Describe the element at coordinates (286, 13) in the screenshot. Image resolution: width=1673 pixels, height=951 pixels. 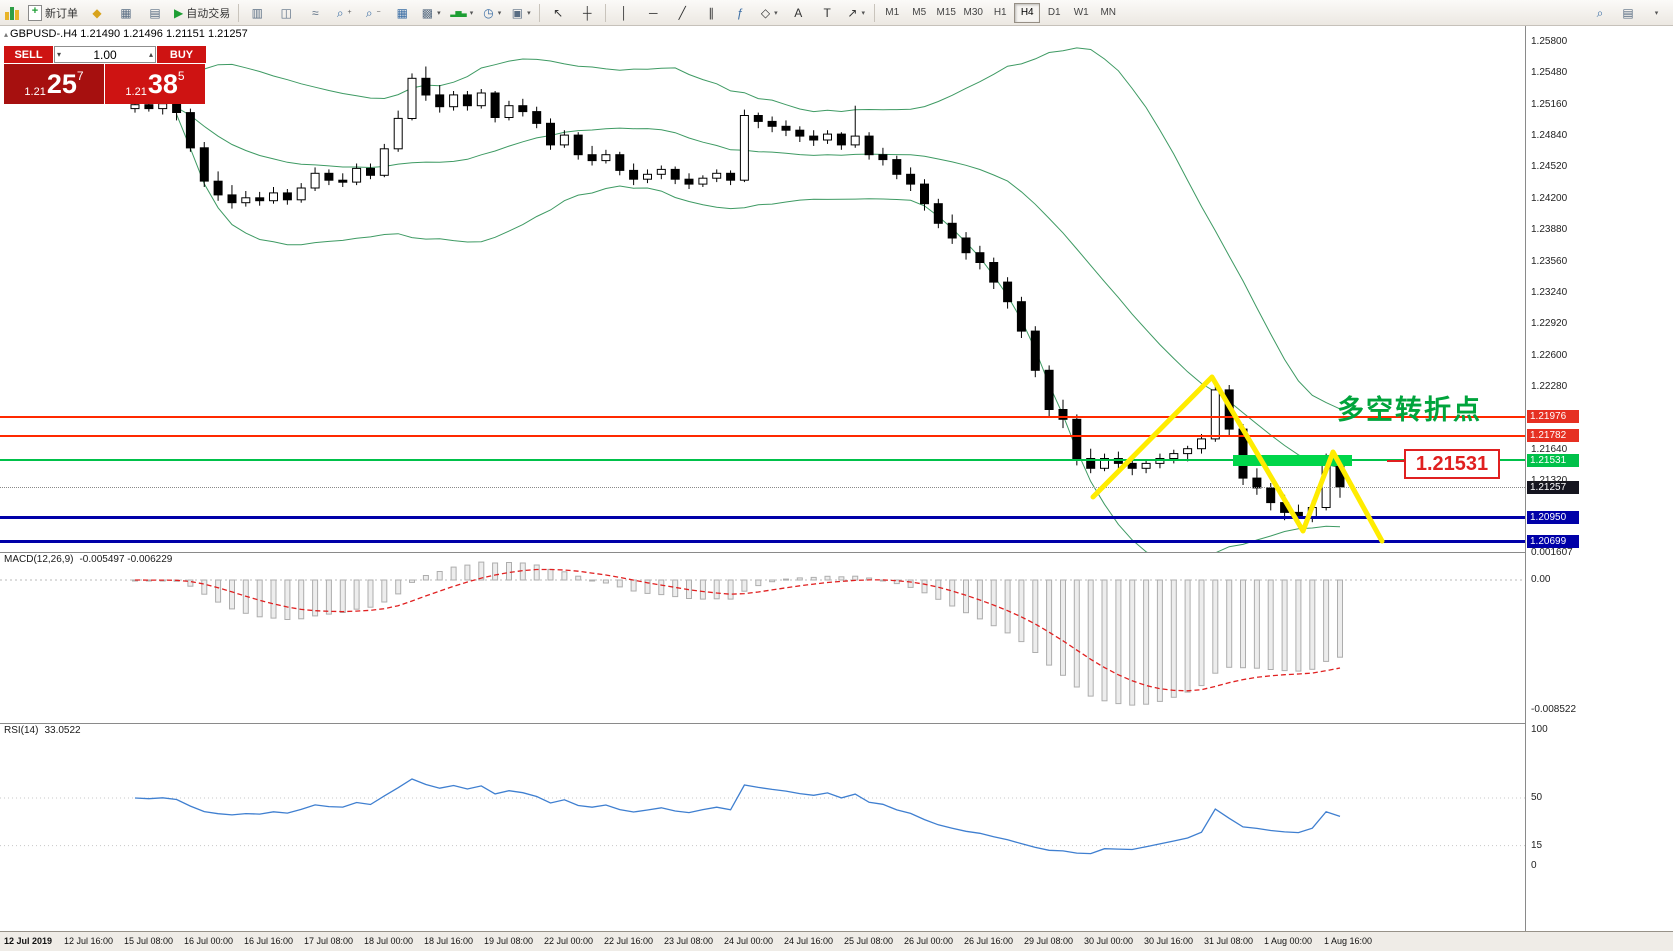
I see `candlestick-button: ◫` at that location.